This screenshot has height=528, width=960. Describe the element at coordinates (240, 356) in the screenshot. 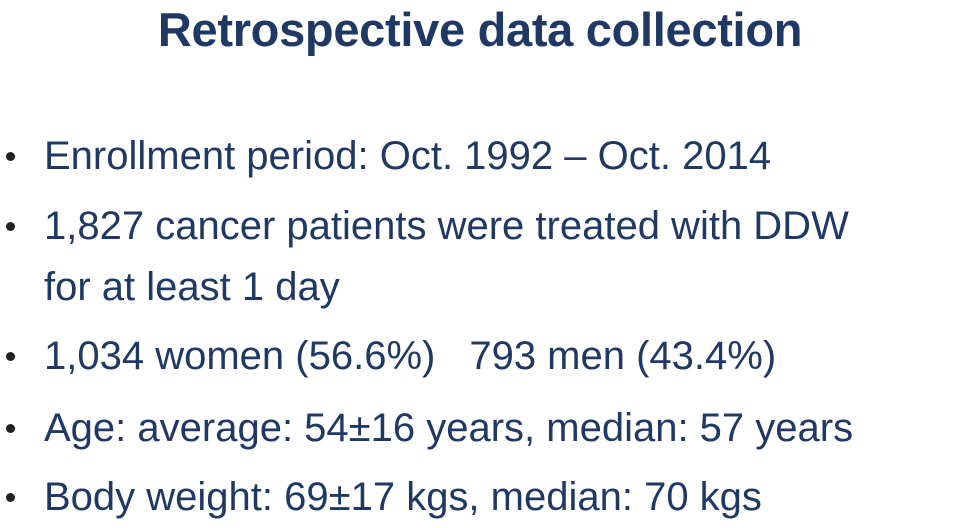

I see `women-count: 1,034 women (56.6%)` at that location.